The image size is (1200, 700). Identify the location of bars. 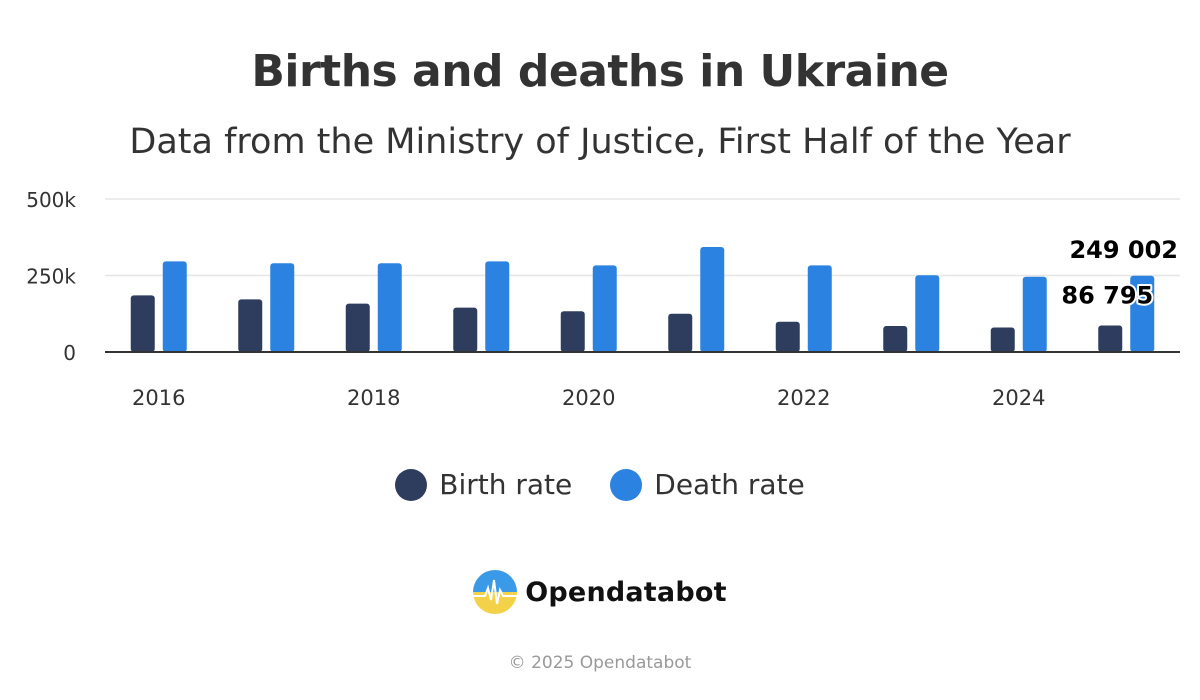
(642, 299).